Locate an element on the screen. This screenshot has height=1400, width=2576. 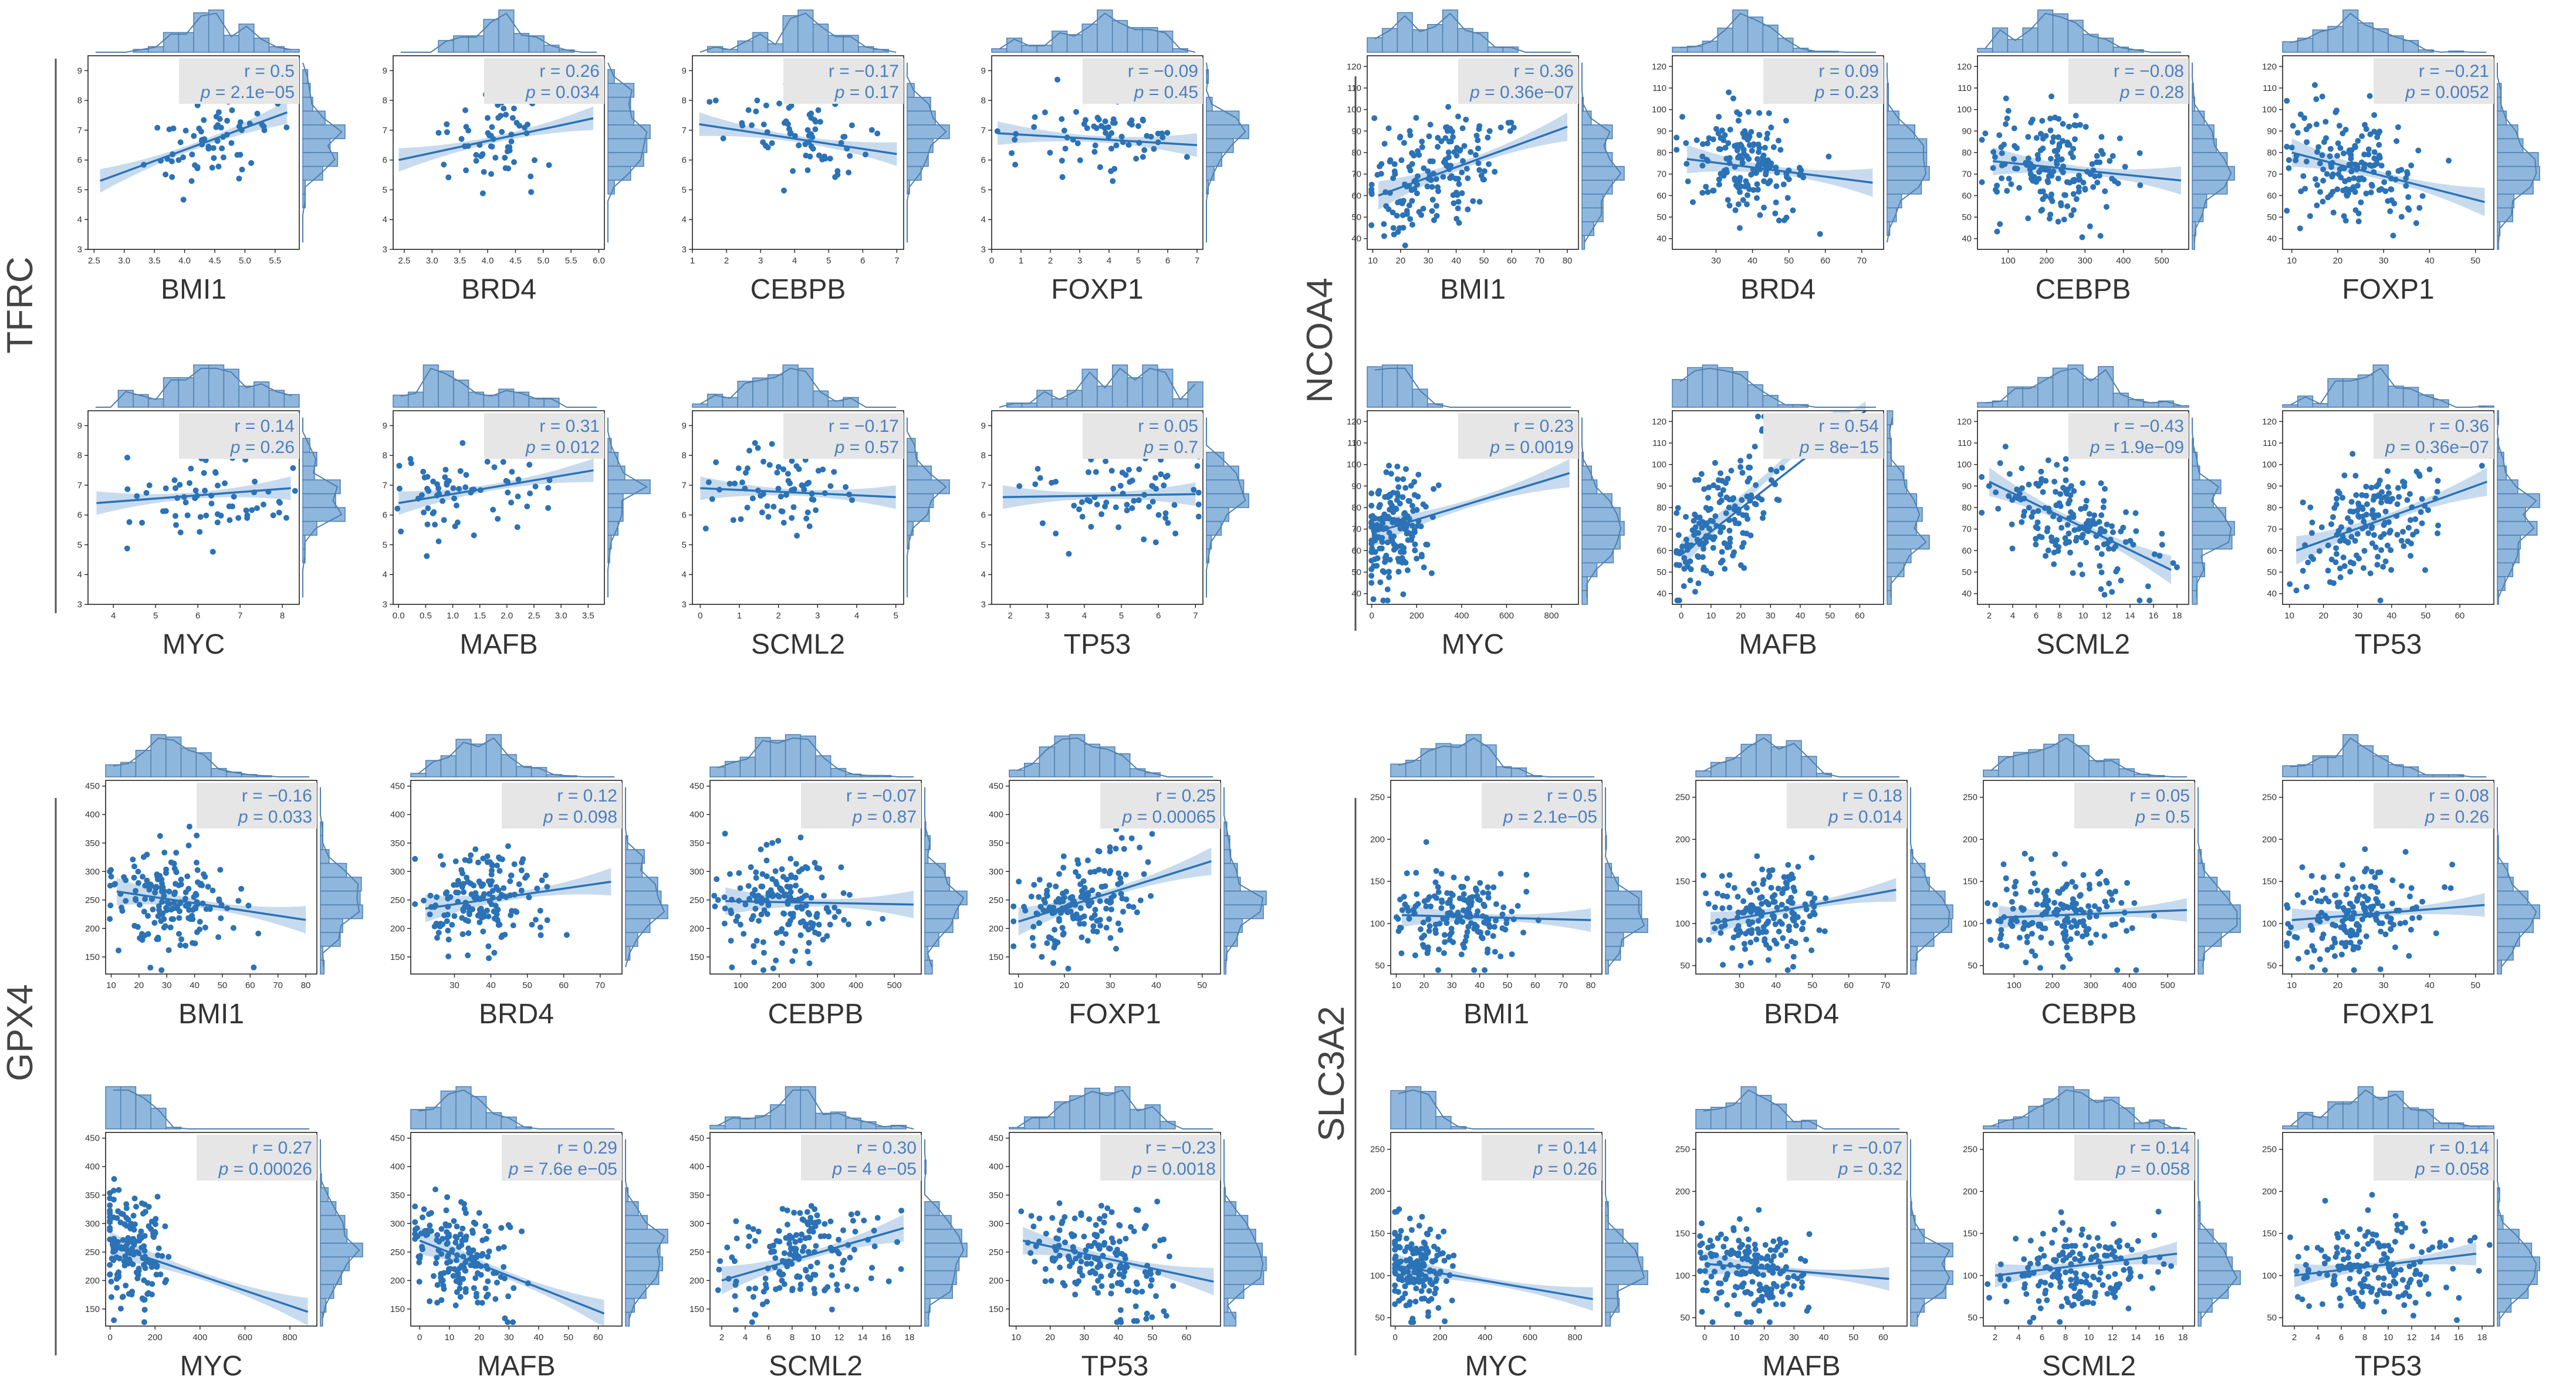
x-tick-label: 6 is located at coordinates (1158, 616).